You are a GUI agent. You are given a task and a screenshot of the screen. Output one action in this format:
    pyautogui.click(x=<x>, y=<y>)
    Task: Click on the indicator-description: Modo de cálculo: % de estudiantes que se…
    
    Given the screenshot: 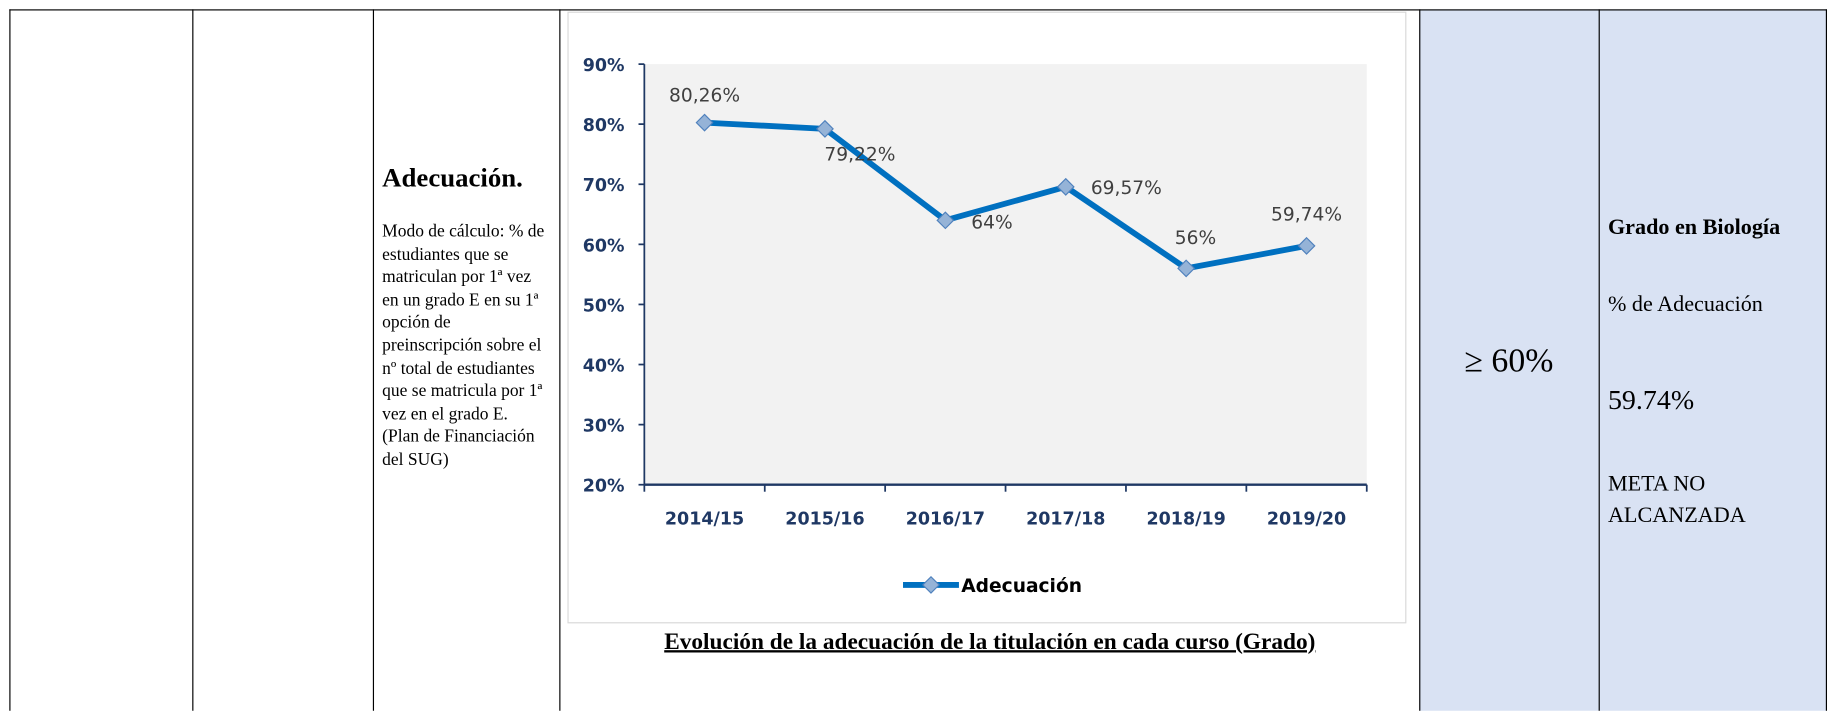 What is the action you would take?
    pyautogui.click(x=463, y=346)
    